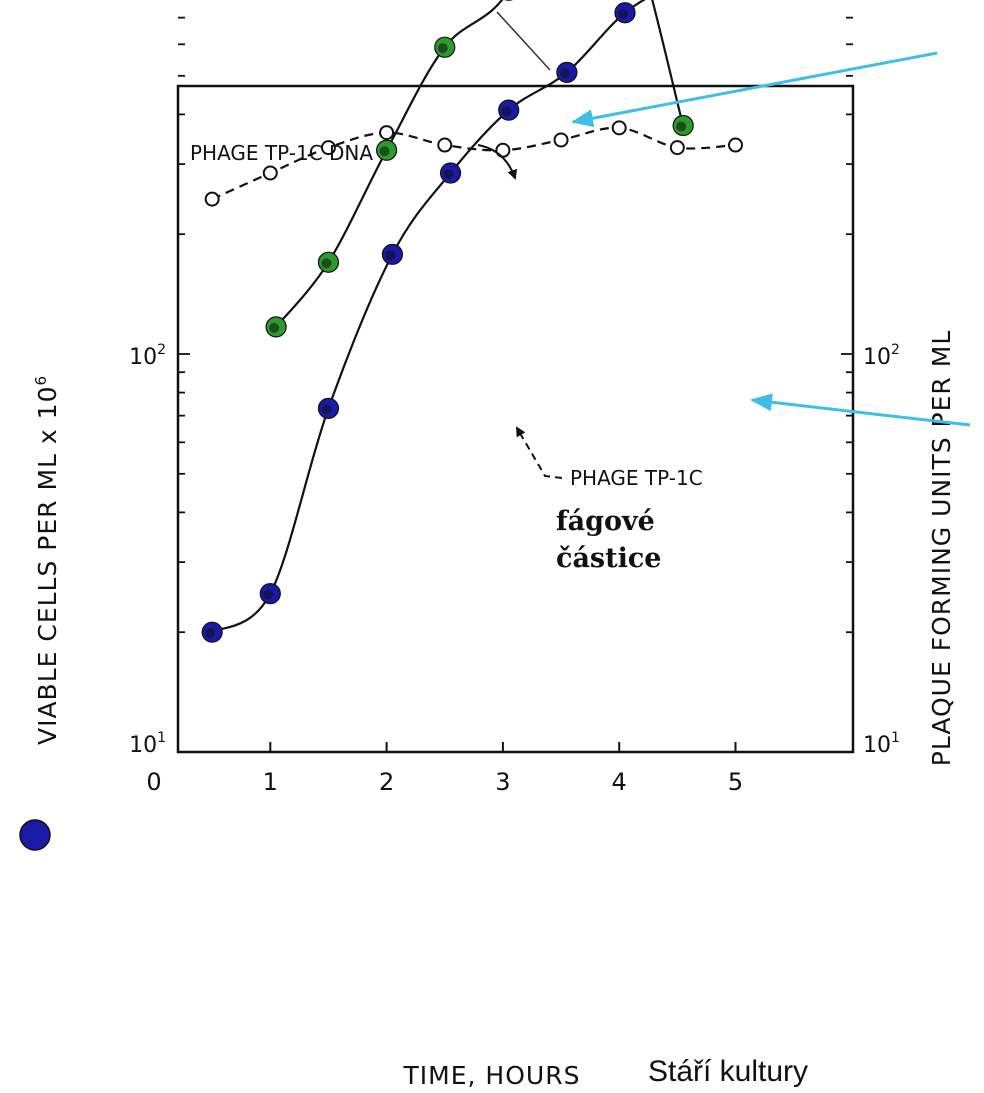 The image size is (984, 1093). I want to click on x-axis-label: TIME, HOURS, so click(492, 1075).